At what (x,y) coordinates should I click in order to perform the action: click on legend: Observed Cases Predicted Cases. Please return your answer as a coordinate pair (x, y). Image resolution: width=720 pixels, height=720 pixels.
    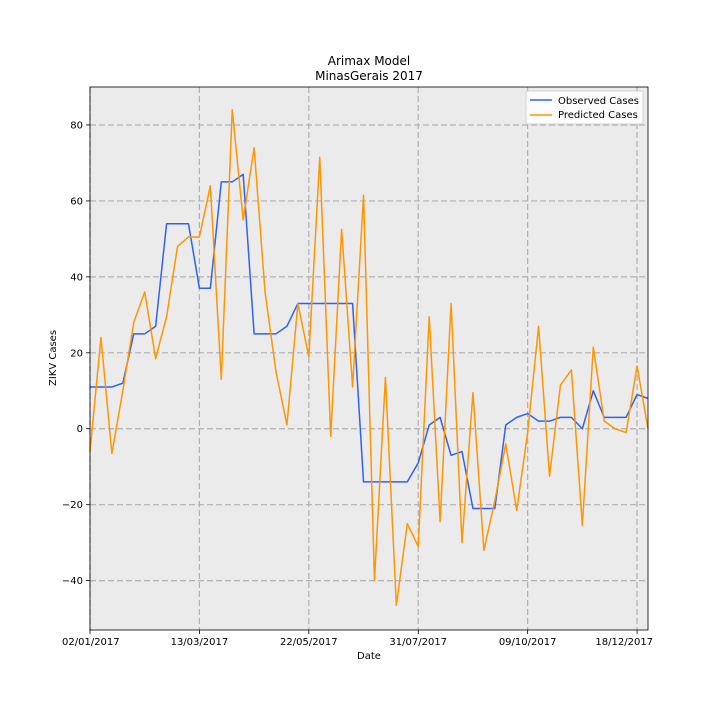
    Looking at the image, I should click on (584, 107).